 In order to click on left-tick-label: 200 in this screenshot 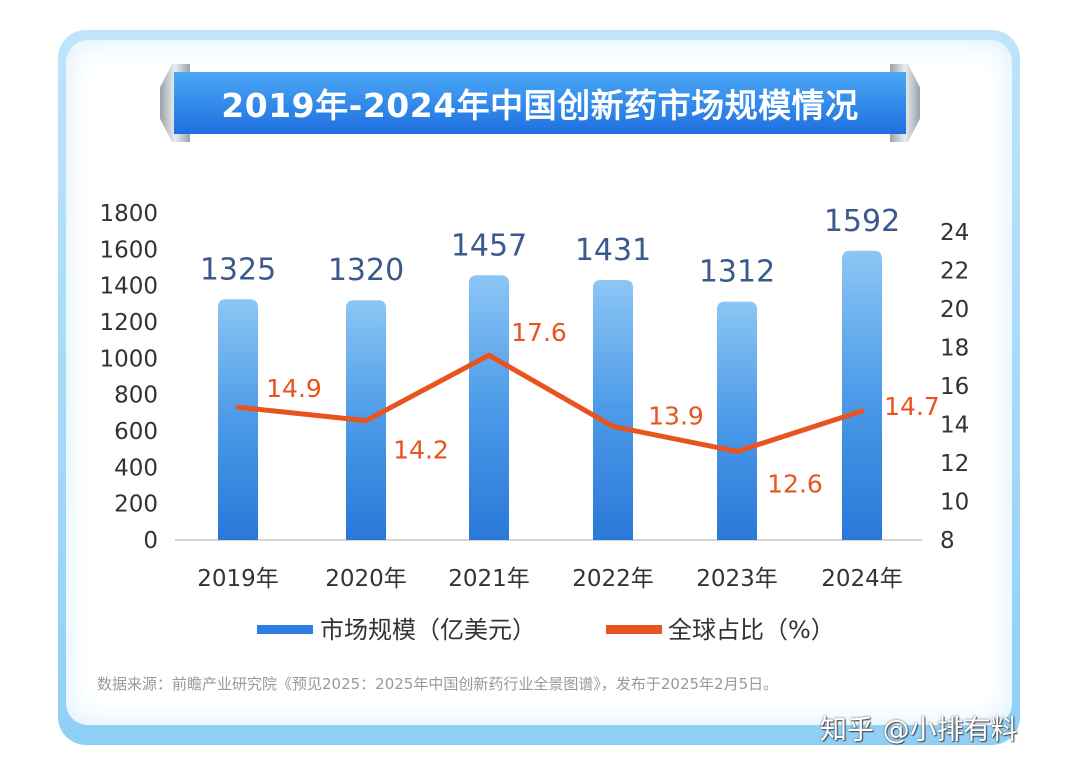, I will do `click(136, 505)`.